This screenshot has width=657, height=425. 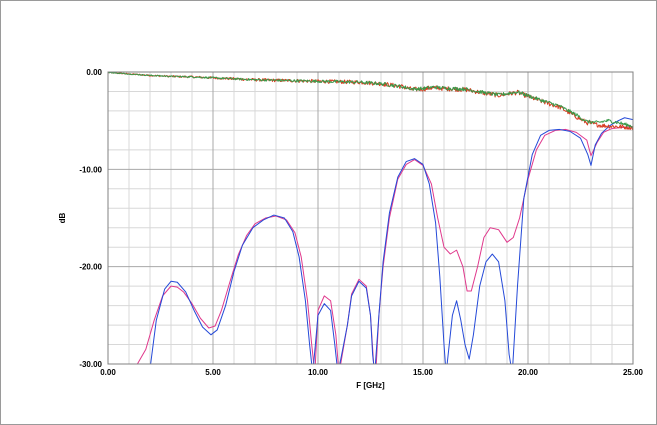 I want to click on x-axis-title: F [GHz], so click(x=370, y=385).